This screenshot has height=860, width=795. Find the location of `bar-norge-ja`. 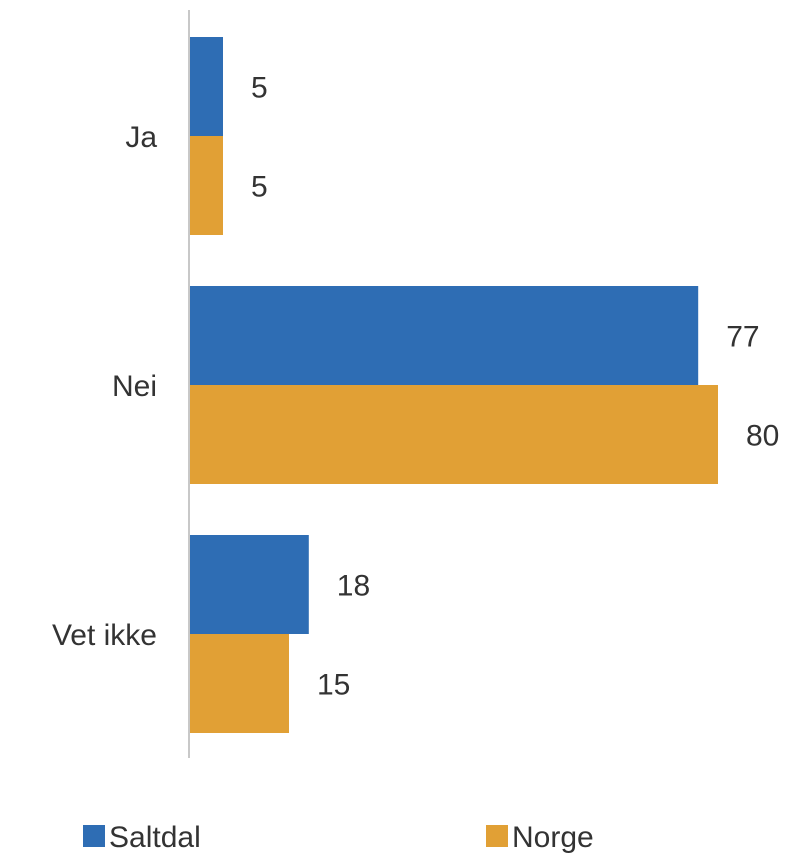

bar-norge-ja is located at coordinates (206, 185).